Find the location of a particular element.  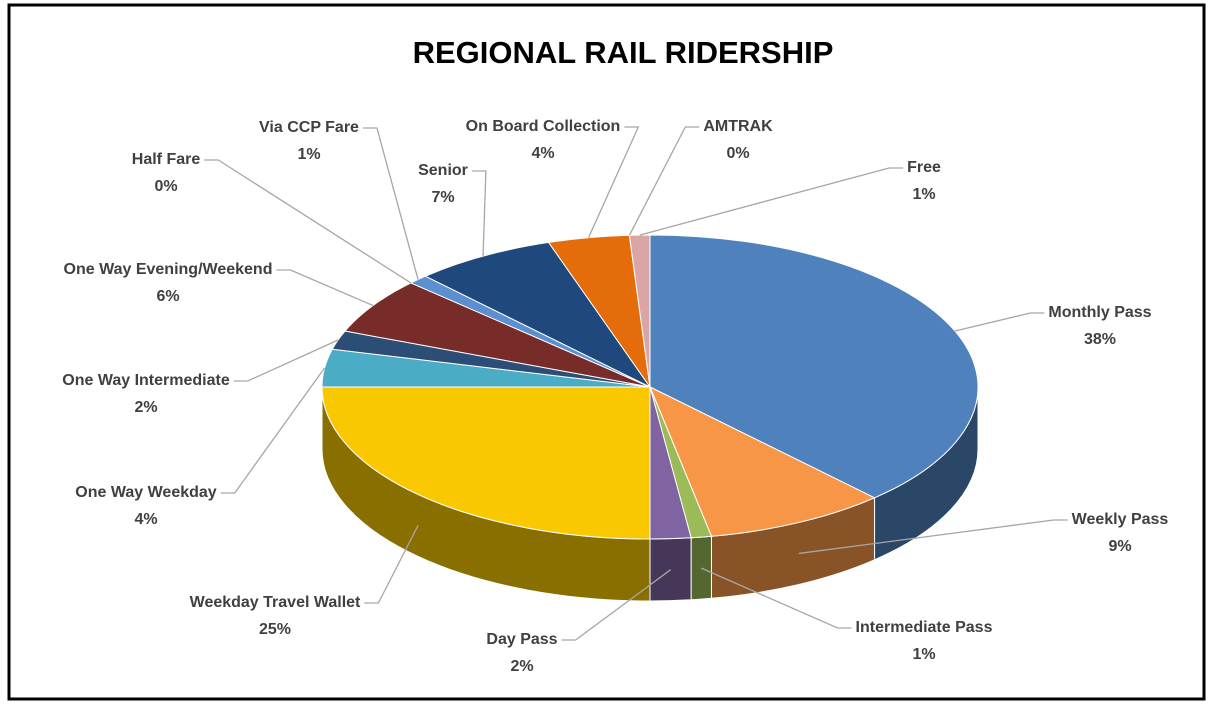

data-label-value: 25% is located at coordinates (275, 629).